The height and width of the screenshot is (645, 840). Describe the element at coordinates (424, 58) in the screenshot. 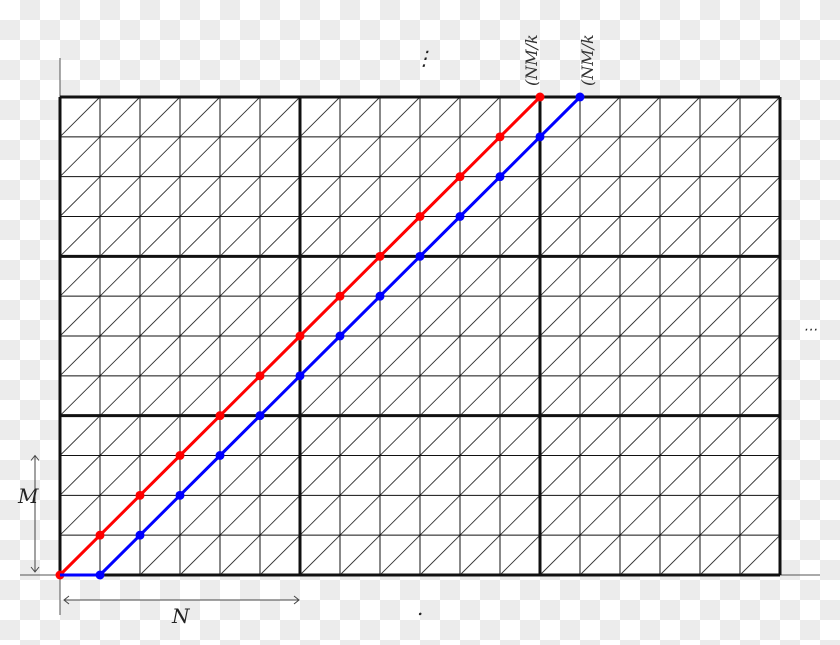

I see `top-vertical-ellipsis: ⋮` at that location.